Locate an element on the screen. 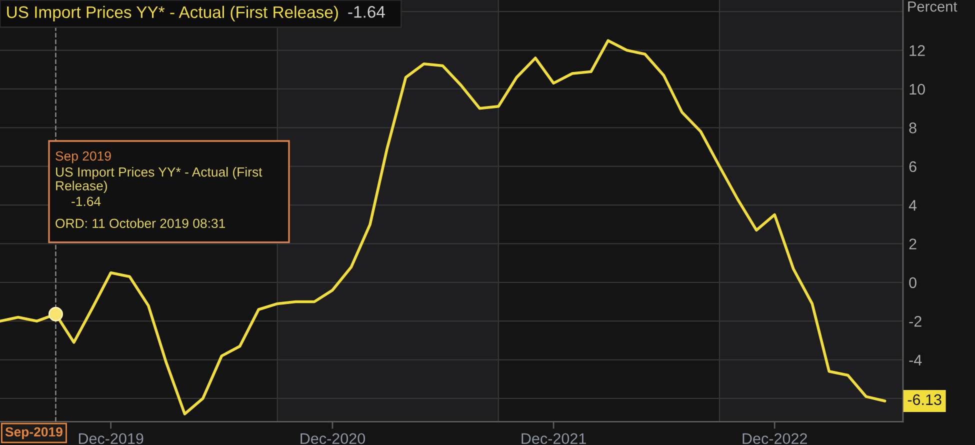  y-tick-label: 4 is located at coordinates (912, 205).